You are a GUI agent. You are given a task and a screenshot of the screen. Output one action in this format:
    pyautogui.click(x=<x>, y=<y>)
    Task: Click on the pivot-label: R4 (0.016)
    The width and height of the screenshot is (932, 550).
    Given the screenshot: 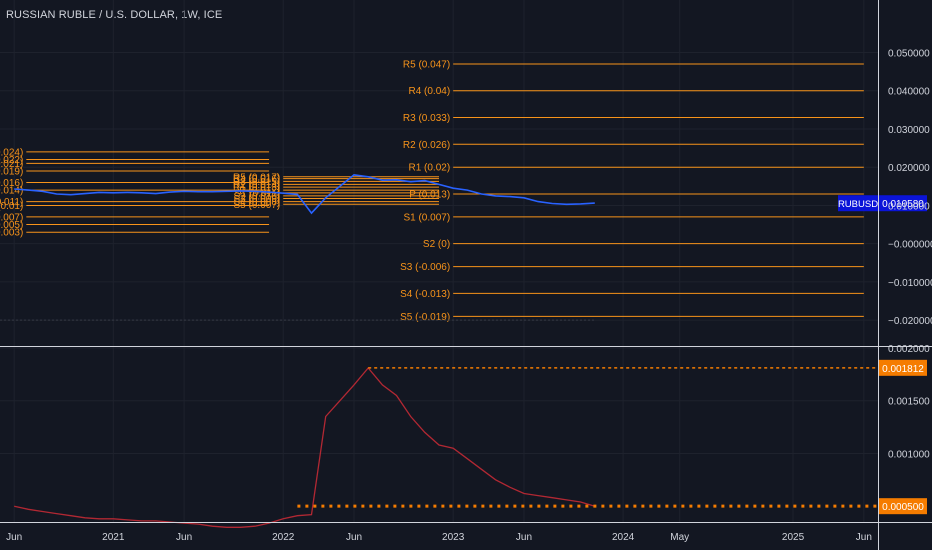 What is the action you would take?
    pyautogui.click(x=256, y=179)
    